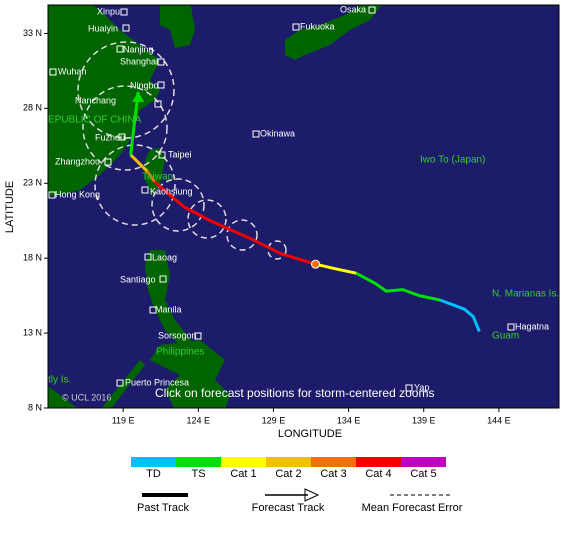 The image size is (566, 534). What do you see at coordinates (95, 120) in the screenshot?
I see `region-label: EPUBLIC OF CHINA` at bounding box center [95, 120].